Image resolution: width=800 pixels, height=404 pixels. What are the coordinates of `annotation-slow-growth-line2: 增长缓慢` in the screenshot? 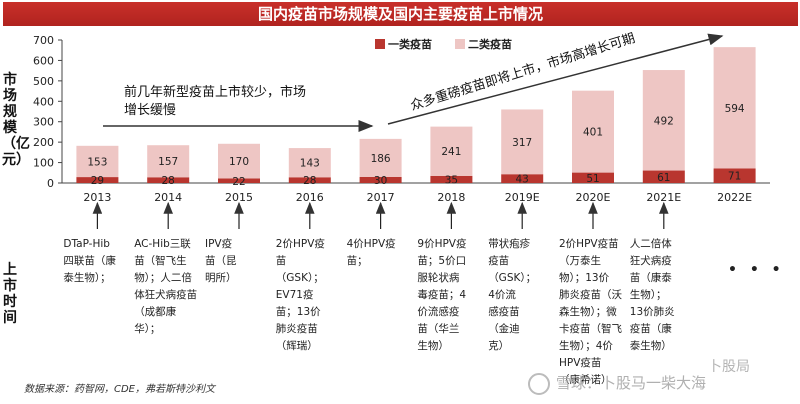 It's located at (150, 110).